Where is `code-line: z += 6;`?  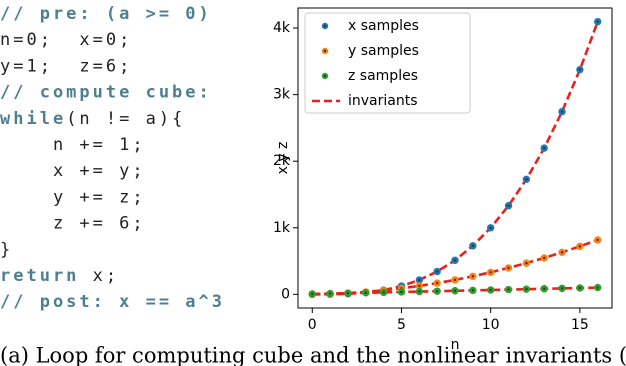 code-line: z += 6; is located at coordinates (73, 224).